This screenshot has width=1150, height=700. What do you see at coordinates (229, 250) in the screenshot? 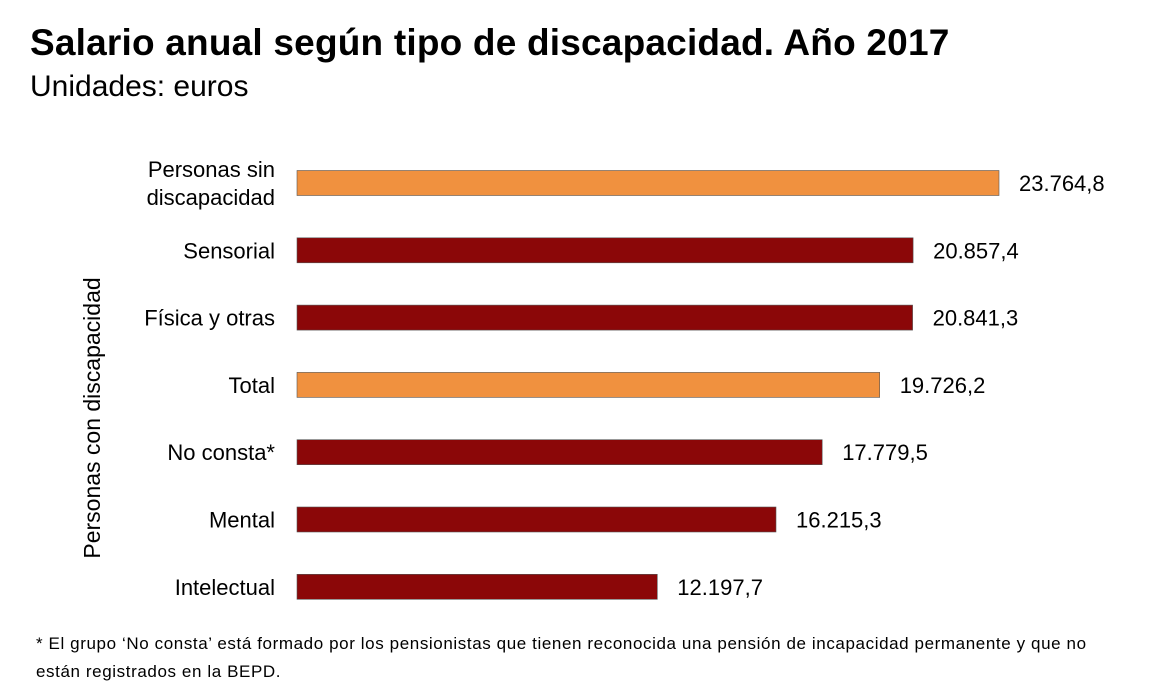
I see `category-label-2: Sensorial` at bounding box center [229, 250].